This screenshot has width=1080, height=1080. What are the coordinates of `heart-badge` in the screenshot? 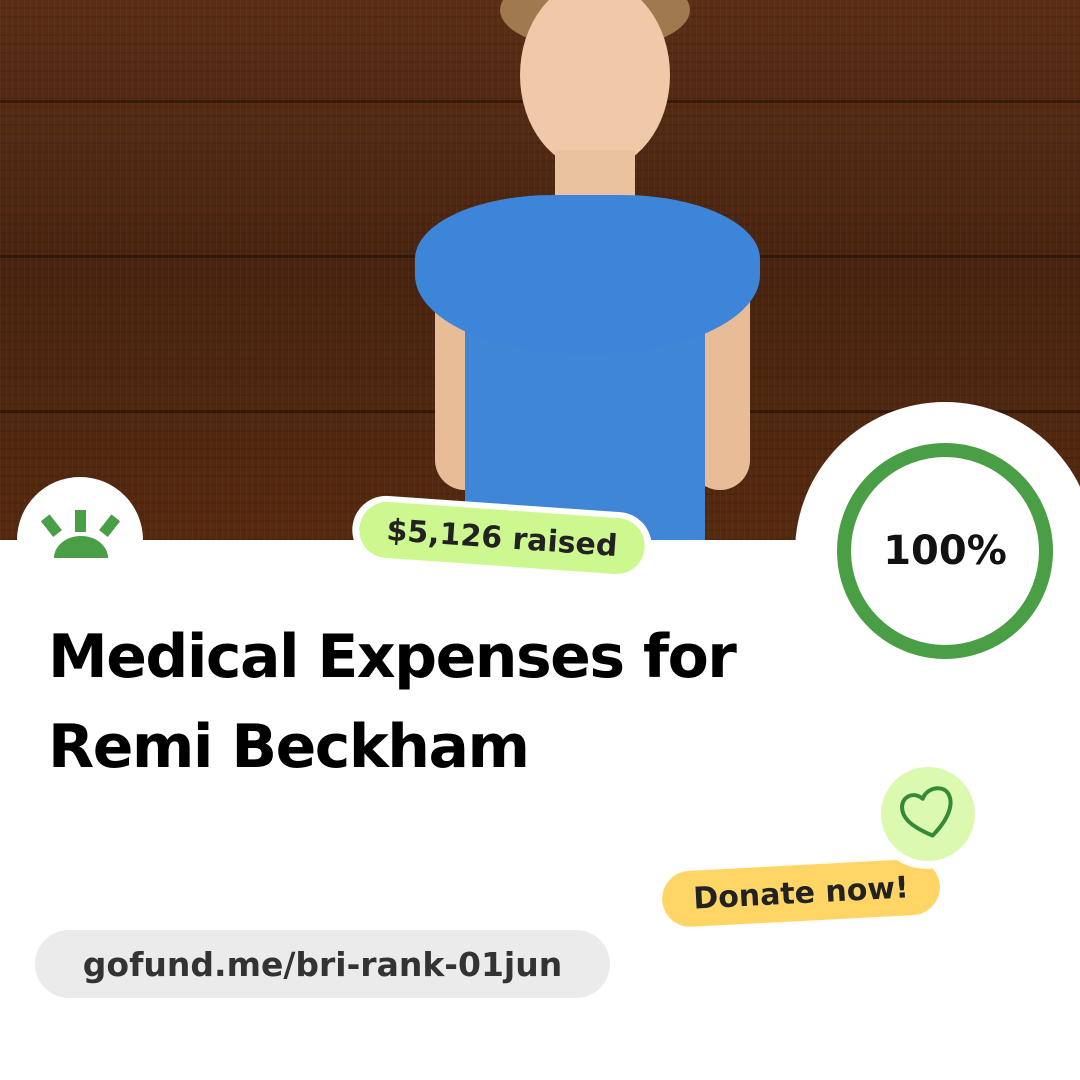 It's located at (927, 813).